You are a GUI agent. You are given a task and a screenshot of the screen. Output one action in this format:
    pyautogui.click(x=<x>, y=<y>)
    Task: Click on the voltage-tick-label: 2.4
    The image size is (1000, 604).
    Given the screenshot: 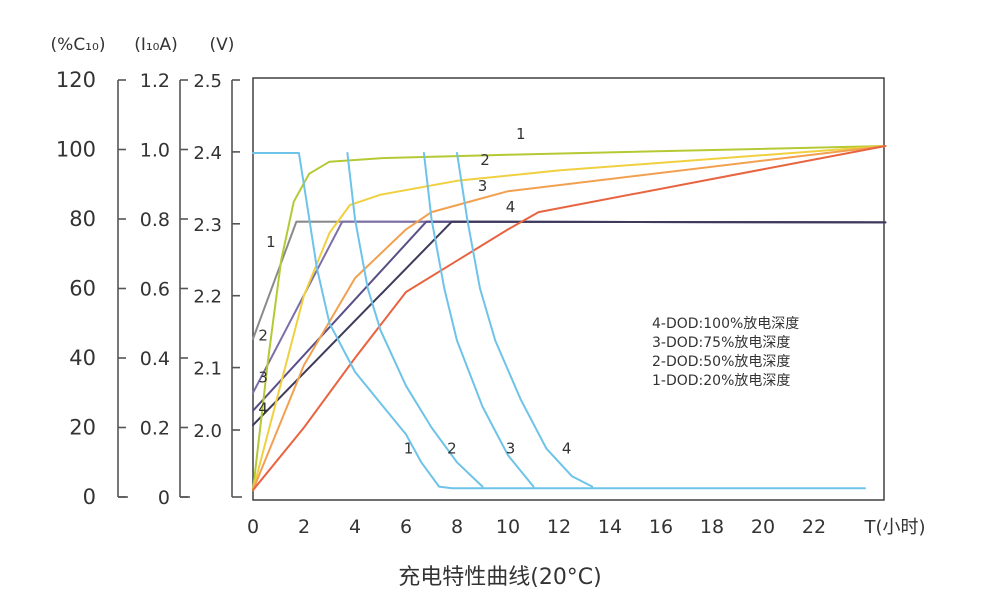 What is the action you would take?
    pyautogui.click(x=207, y=153)
    